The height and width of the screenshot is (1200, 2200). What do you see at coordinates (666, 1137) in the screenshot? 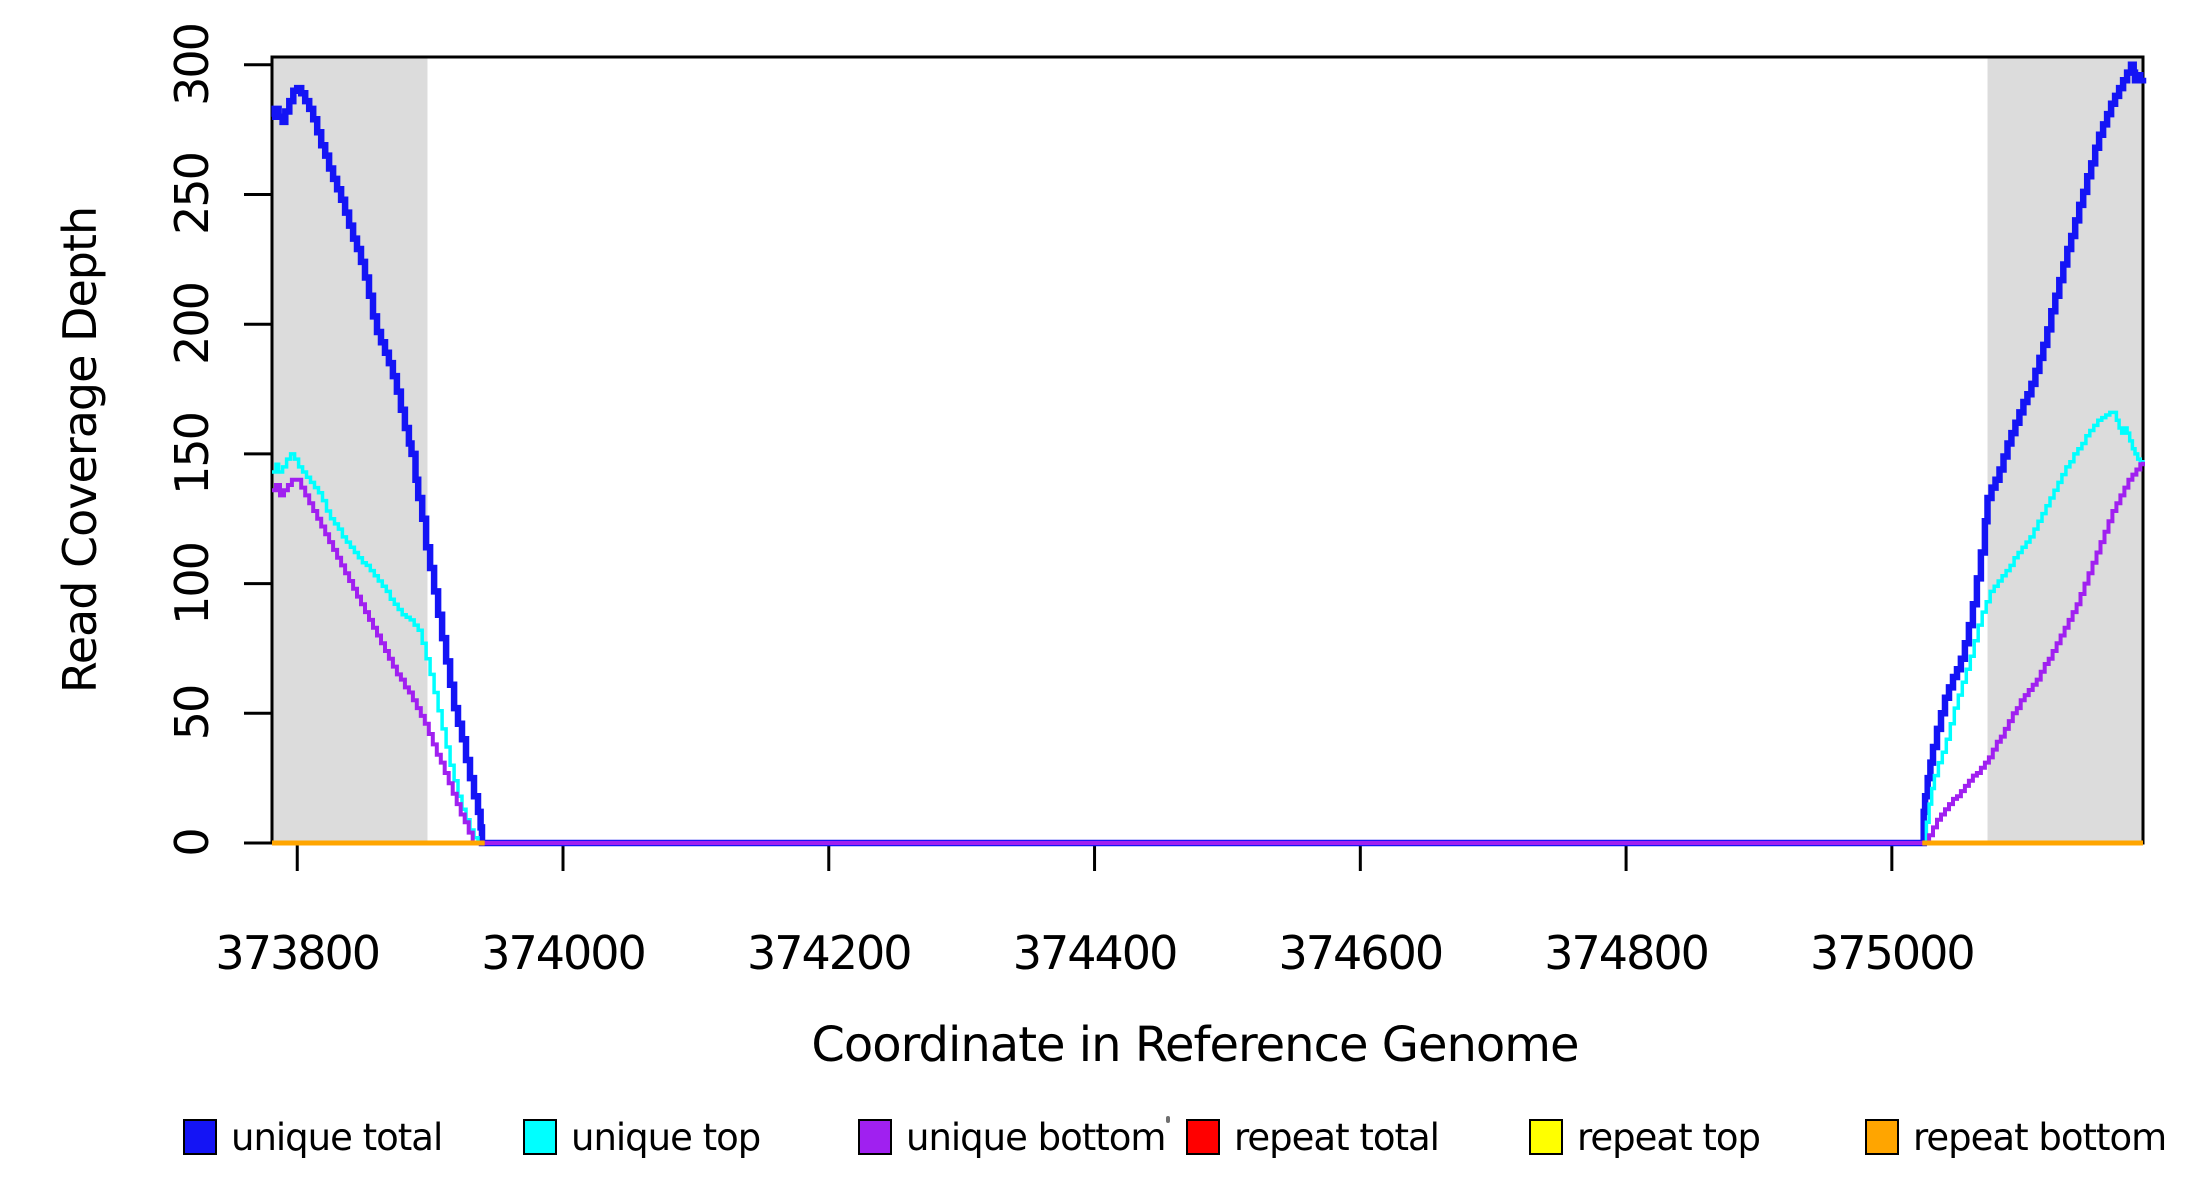
I see `legend-label: unique top` at bounding box center [666, 1137].